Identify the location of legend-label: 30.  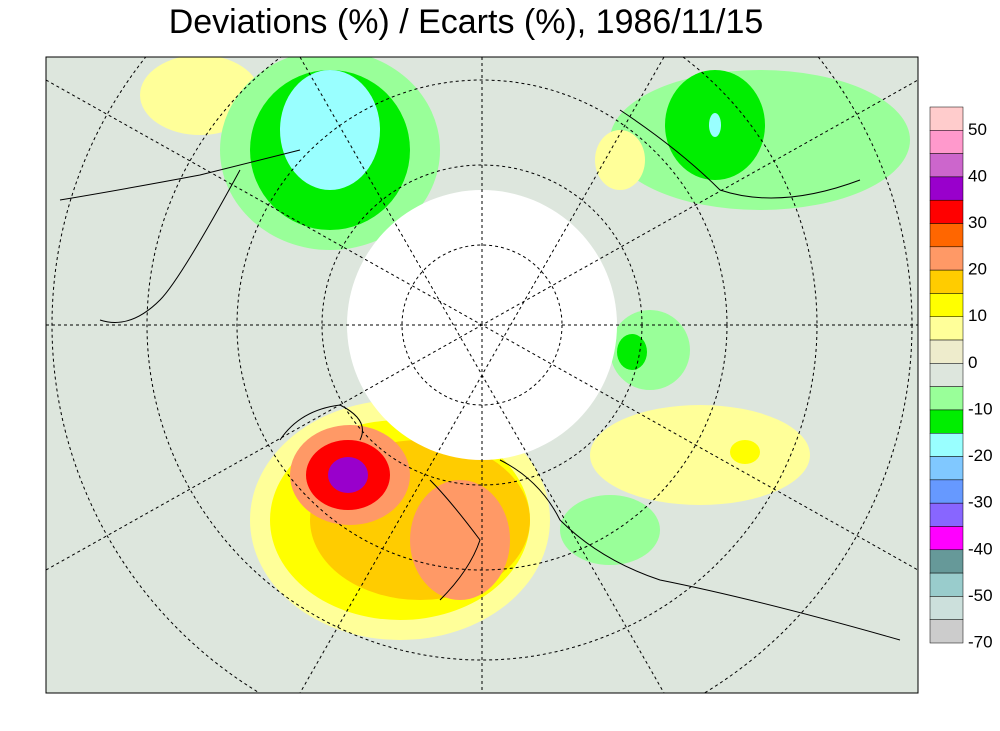
(977, 222).